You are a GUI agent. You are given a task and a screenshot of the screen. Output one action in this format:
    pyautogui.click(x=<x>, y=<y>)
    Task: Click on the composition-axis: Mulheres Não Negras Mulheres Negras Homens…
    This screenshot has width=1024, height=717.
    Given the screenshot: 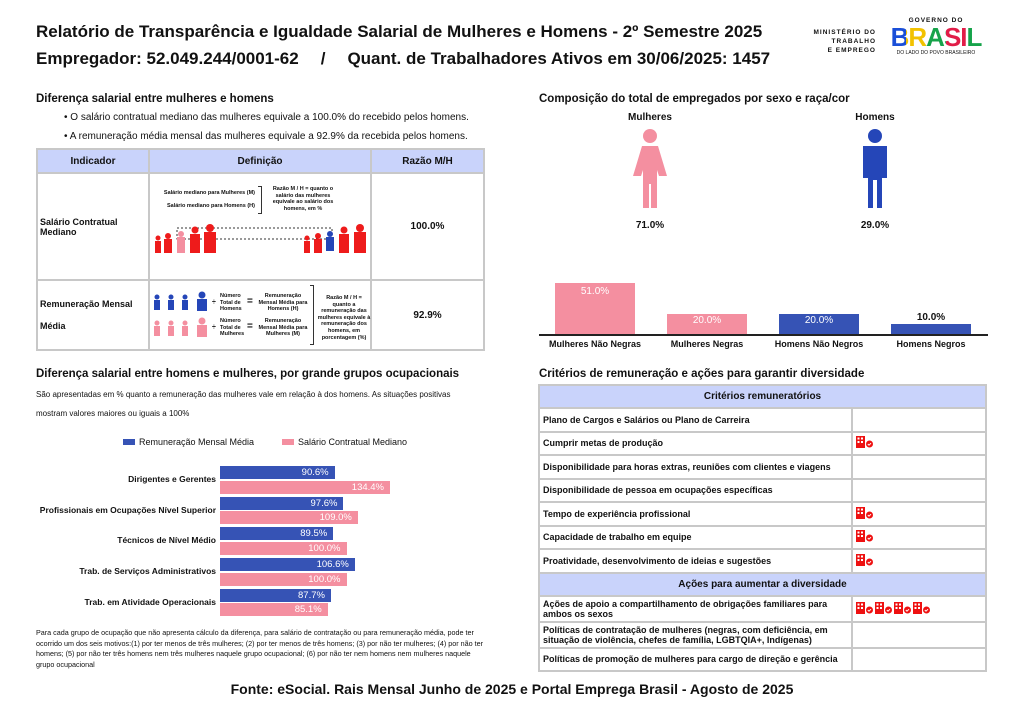 What is the action you would take?
    pyautogui.click(x=763, y=345)
    